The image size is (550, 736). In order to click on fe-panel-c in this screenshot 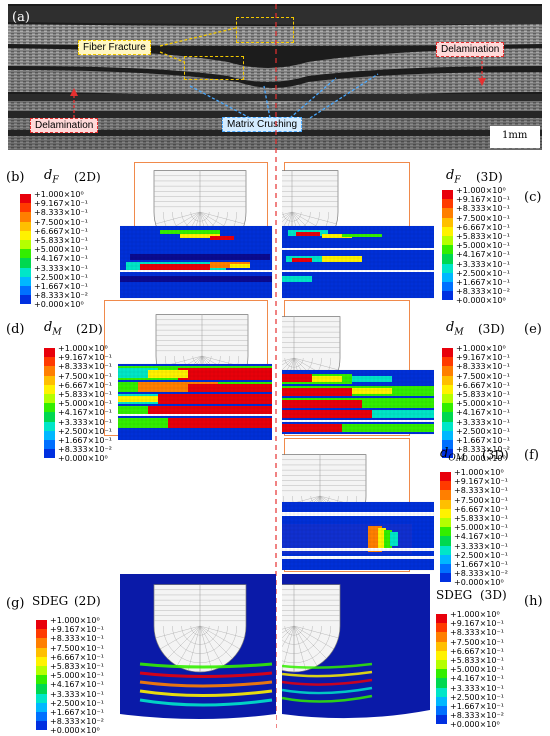, I will do `click(358, 234)`.